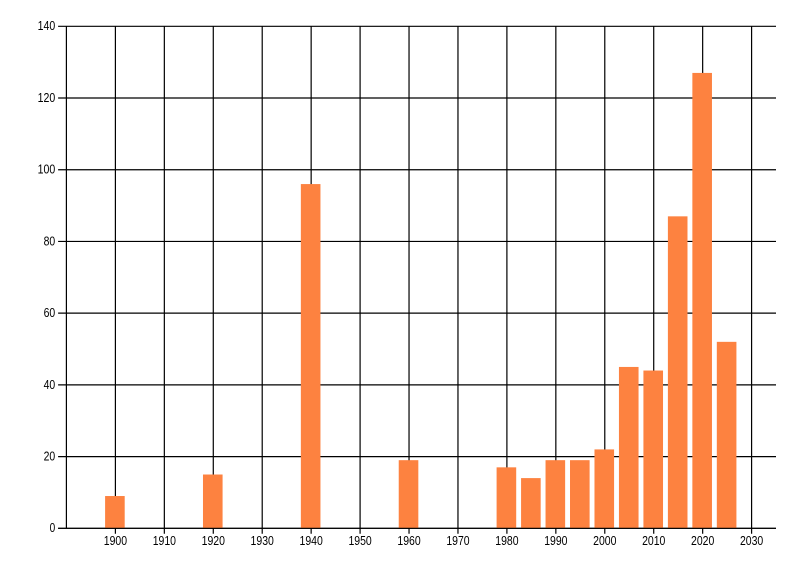 Image resolution: width=800 pixels, height=576 pixels. I want to click on svg-text: 1900, so click(115, 540).